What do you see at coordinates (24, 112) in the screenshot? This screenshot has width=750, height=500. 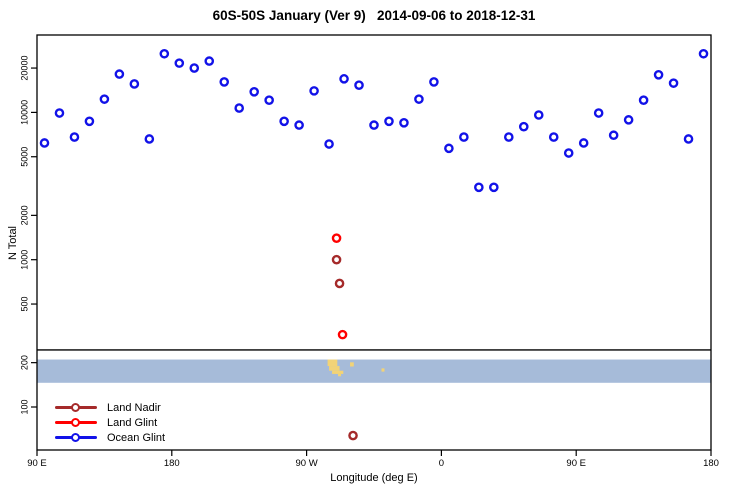 I see `y-tick-label: 10000` at bounding box center [24, 112].